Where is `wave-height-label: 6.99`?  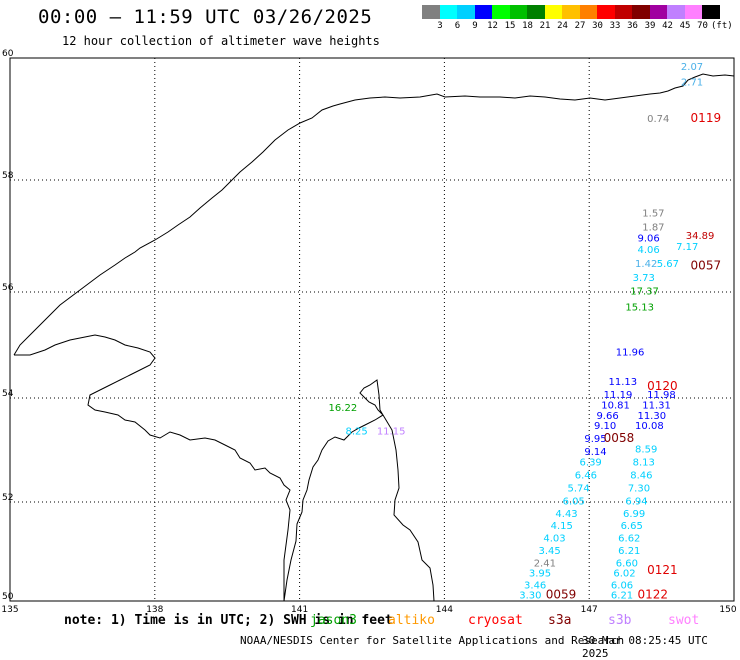 wave-height-label: 6.99 is located at coordinates (634, 514).